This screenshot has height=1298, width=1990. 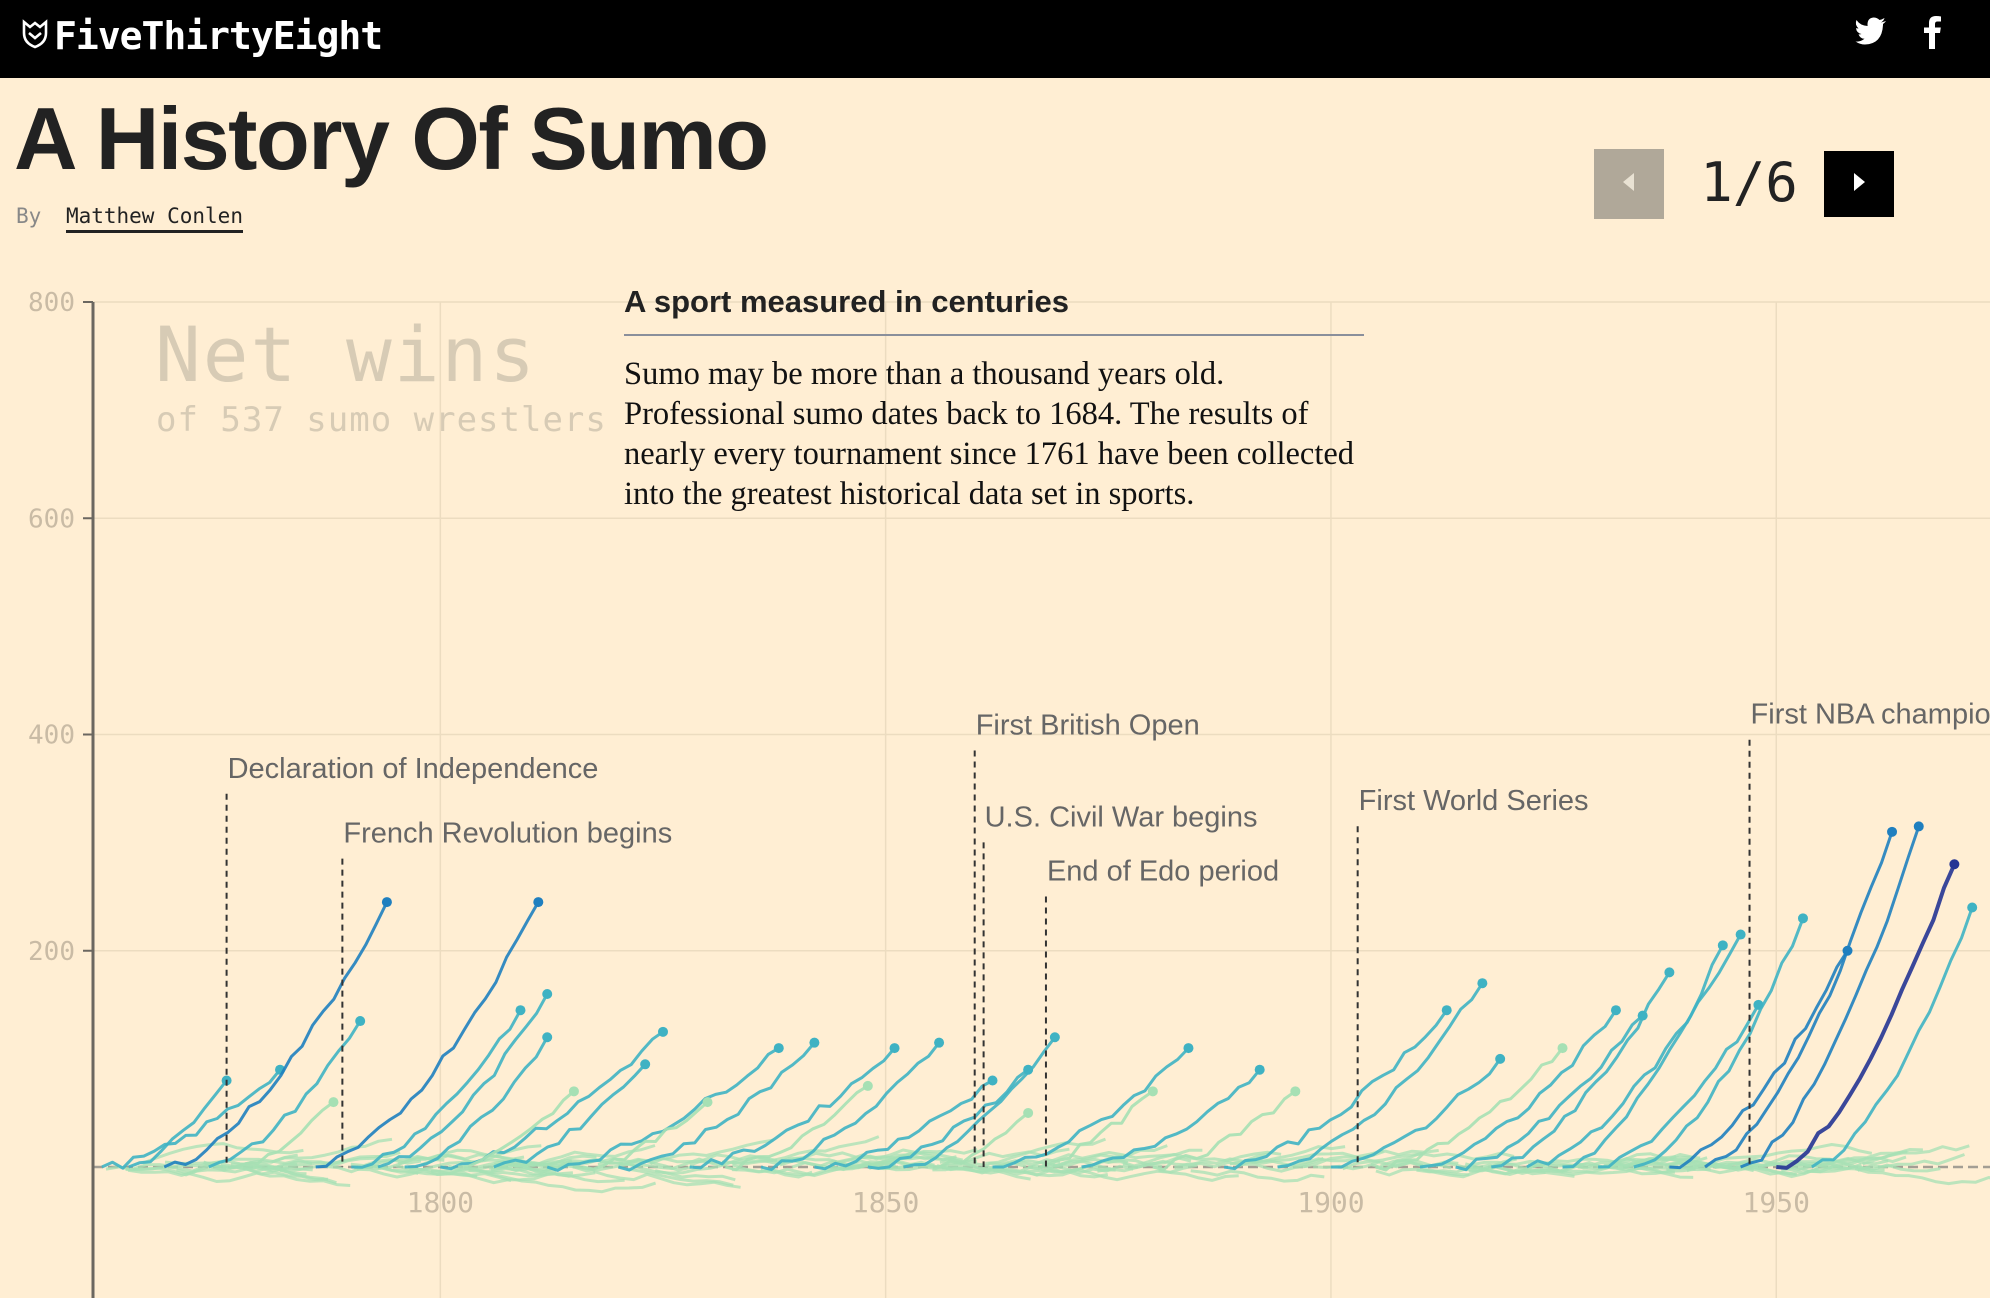 I want to click on facebook-share-button, so click(x=1932, y=32).